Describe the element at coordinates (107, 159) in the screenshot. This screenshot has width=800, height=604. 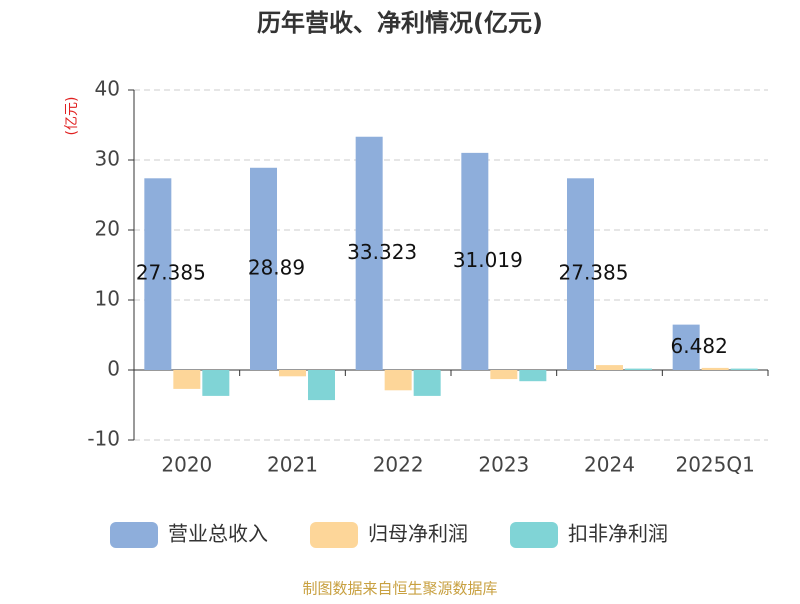
I see `y-tick-label: 30` at that location.